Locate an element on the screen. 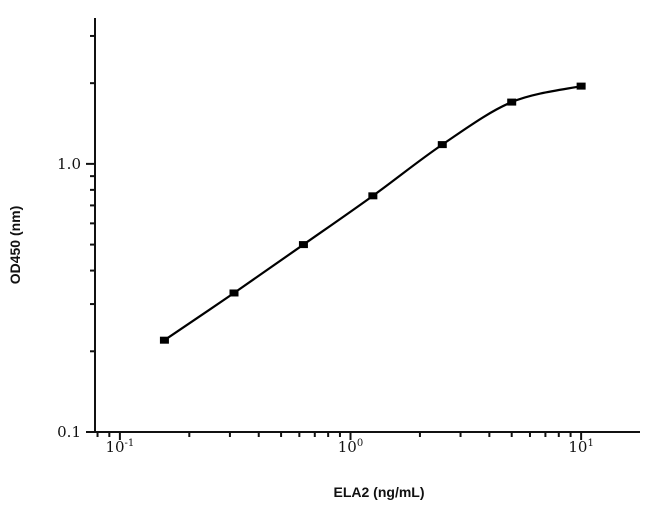  y-axis-tick-labels: 0.1 1.0 is located at coordinates (69, 298).